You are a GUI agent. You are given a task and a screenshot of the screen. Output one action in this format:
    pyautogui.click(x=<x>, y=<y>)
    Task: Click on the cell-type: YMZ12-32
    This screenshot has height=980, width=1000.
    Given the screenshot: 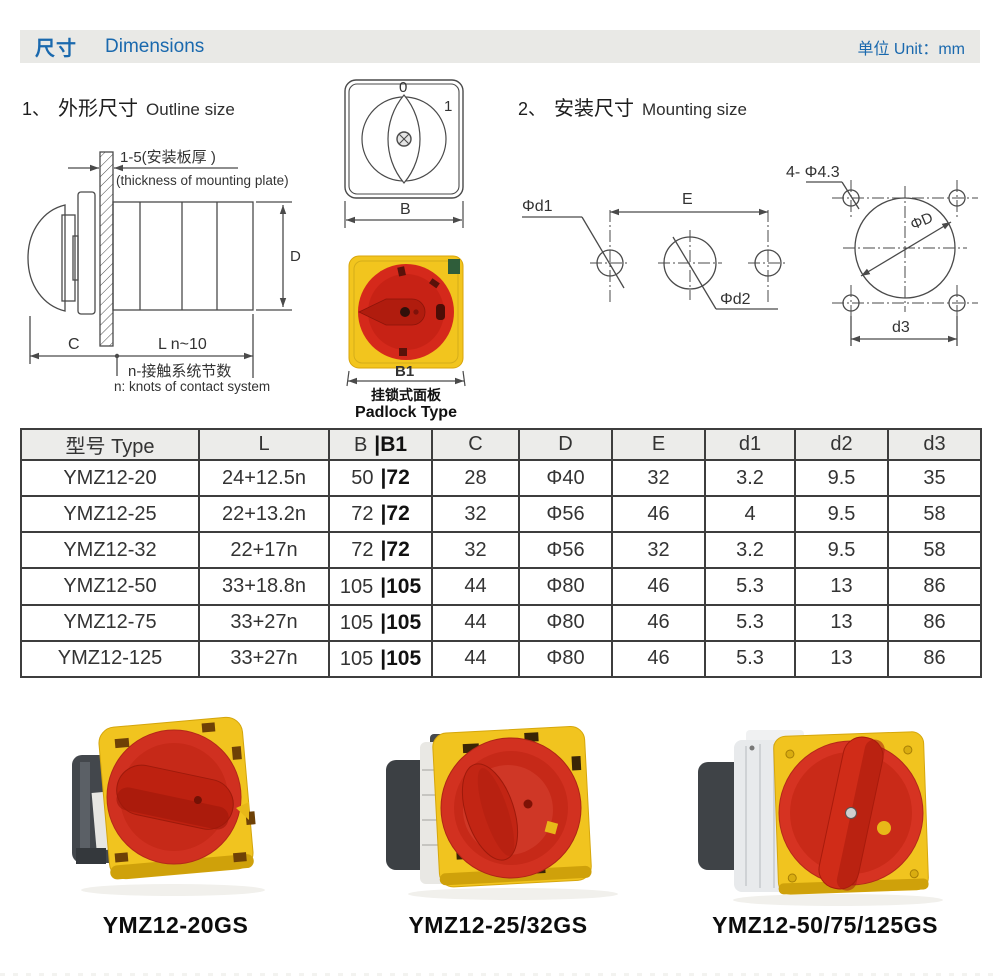 What is the action you would take?
    pyautogui.click(x=110, y=550)
    